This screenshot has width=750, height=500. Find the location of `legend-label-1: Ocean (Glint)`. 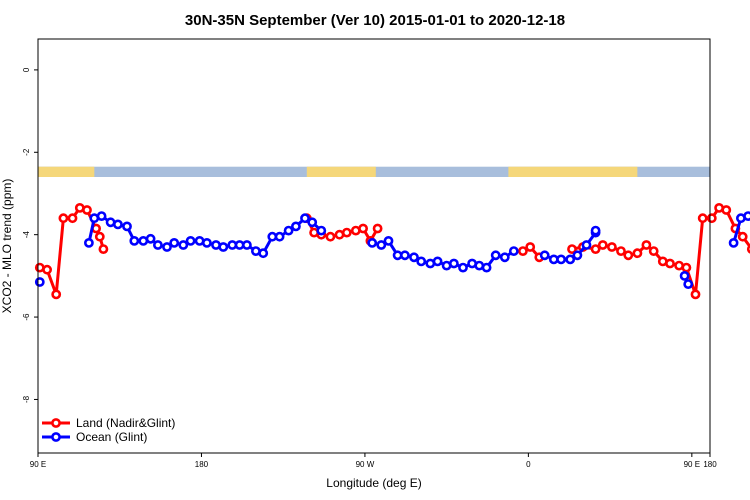

legend-label-1: Ocean (Glint) is located at coordinates (111, 437).